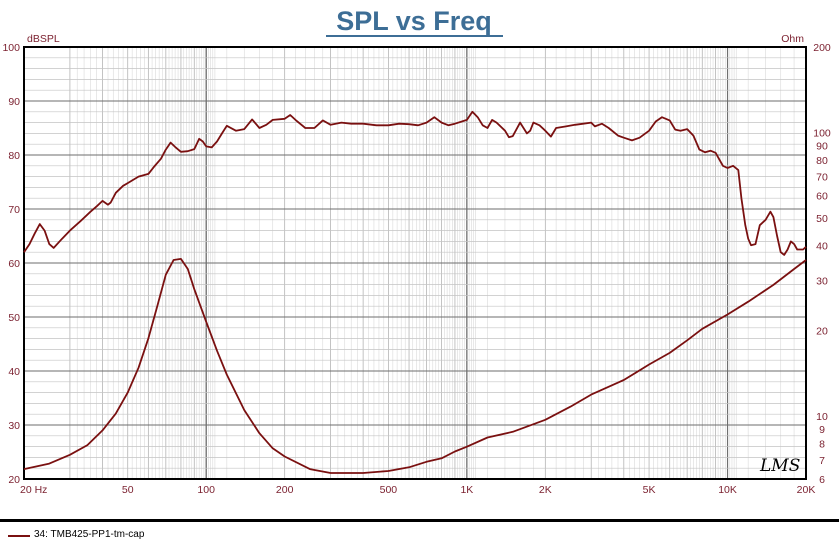 The width and height of the screenshot is (839, 548). I want to click on right-axis-tick-label: 10, so click(822, 417).